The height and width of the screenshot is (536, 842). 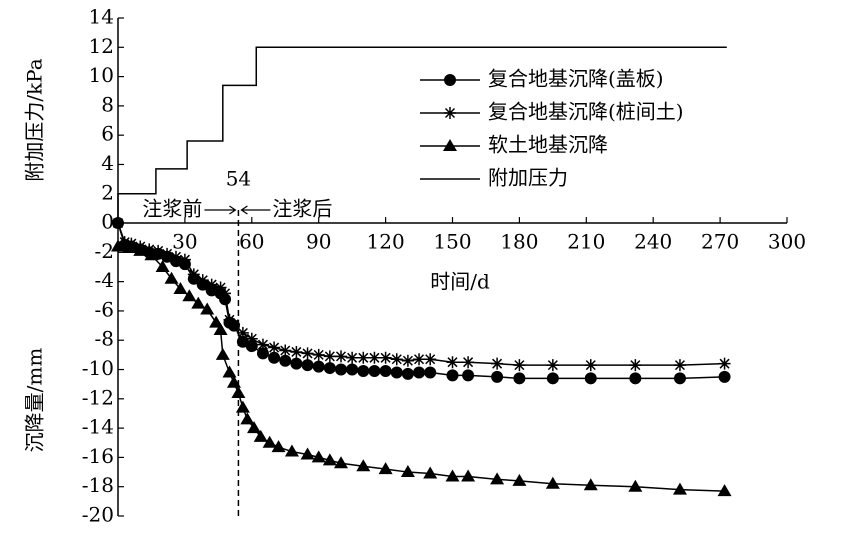 I want to click on x-tick-label: 270, so click(x=720, y=242).